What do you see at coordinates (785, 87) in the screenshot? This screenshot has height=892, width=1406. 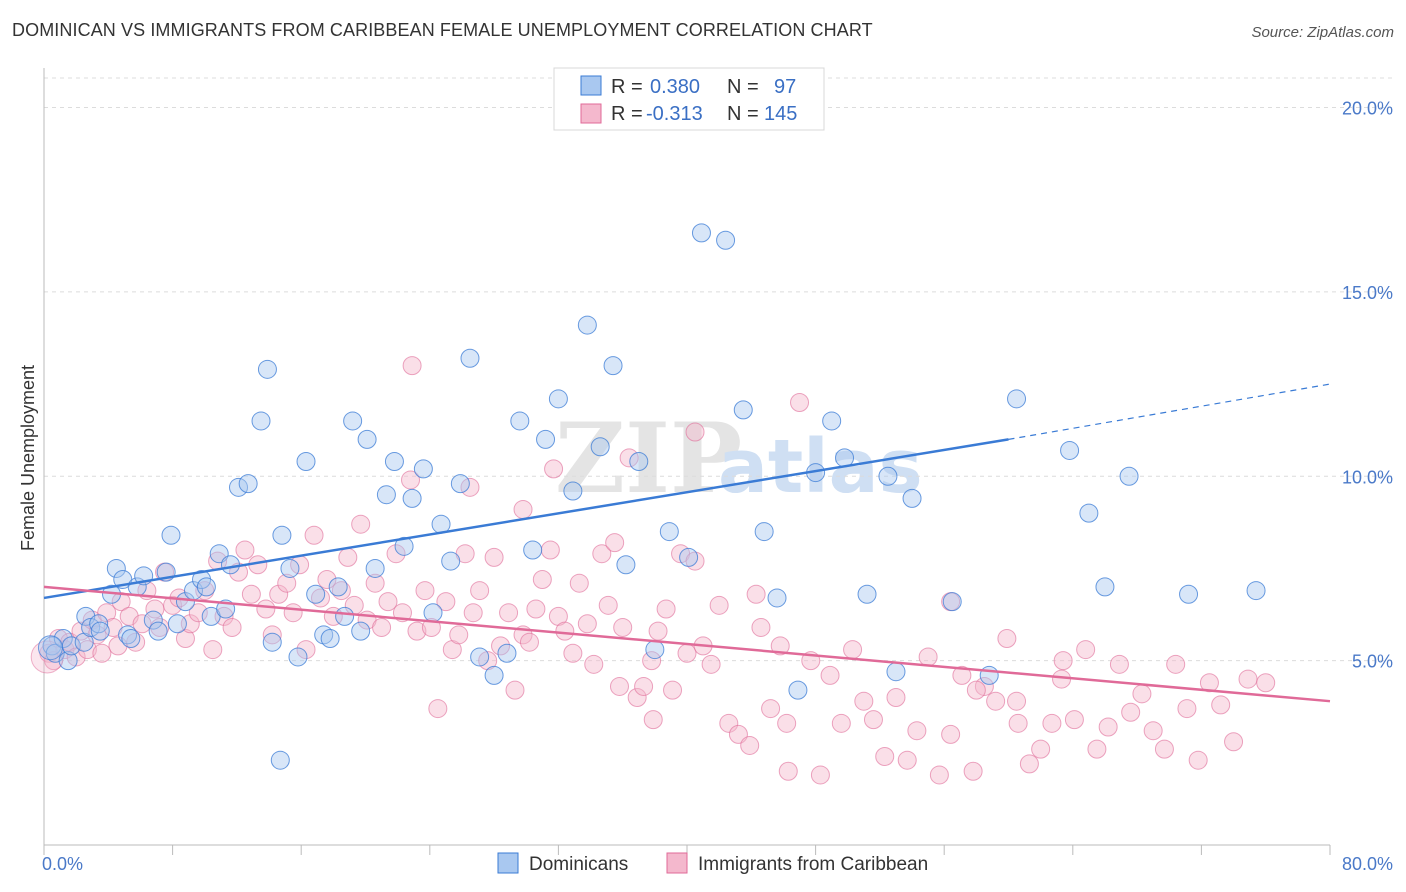 I see `legend-n-value: 97` at bounding box center [785, 87].